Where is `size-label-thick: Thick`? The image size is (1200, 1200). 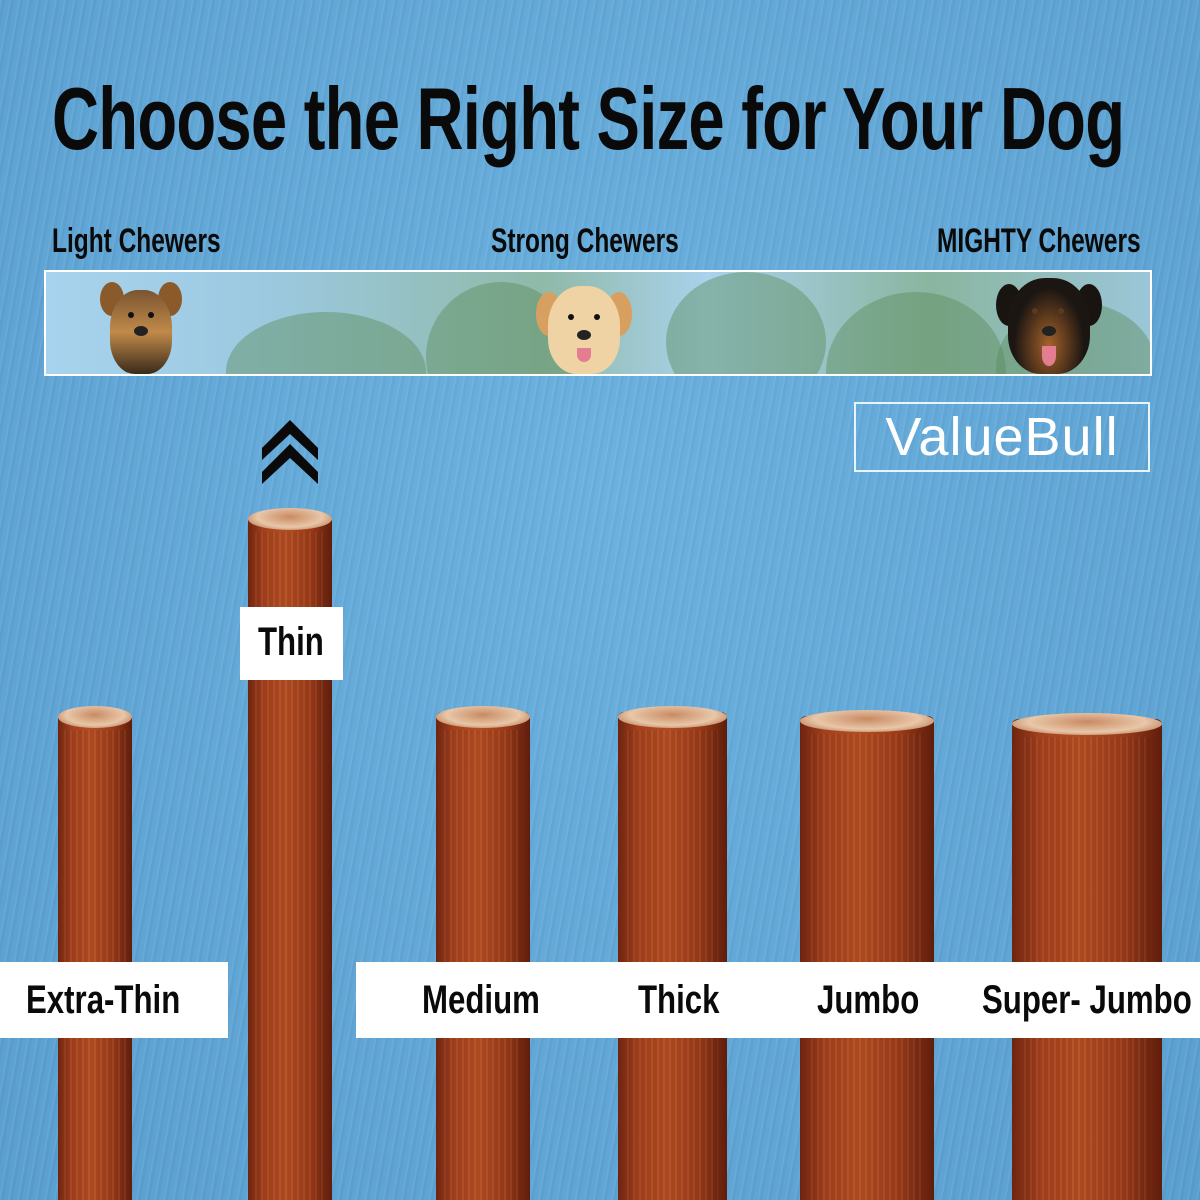
size-label-thick: Thick is located at coordinates (679, 1000).